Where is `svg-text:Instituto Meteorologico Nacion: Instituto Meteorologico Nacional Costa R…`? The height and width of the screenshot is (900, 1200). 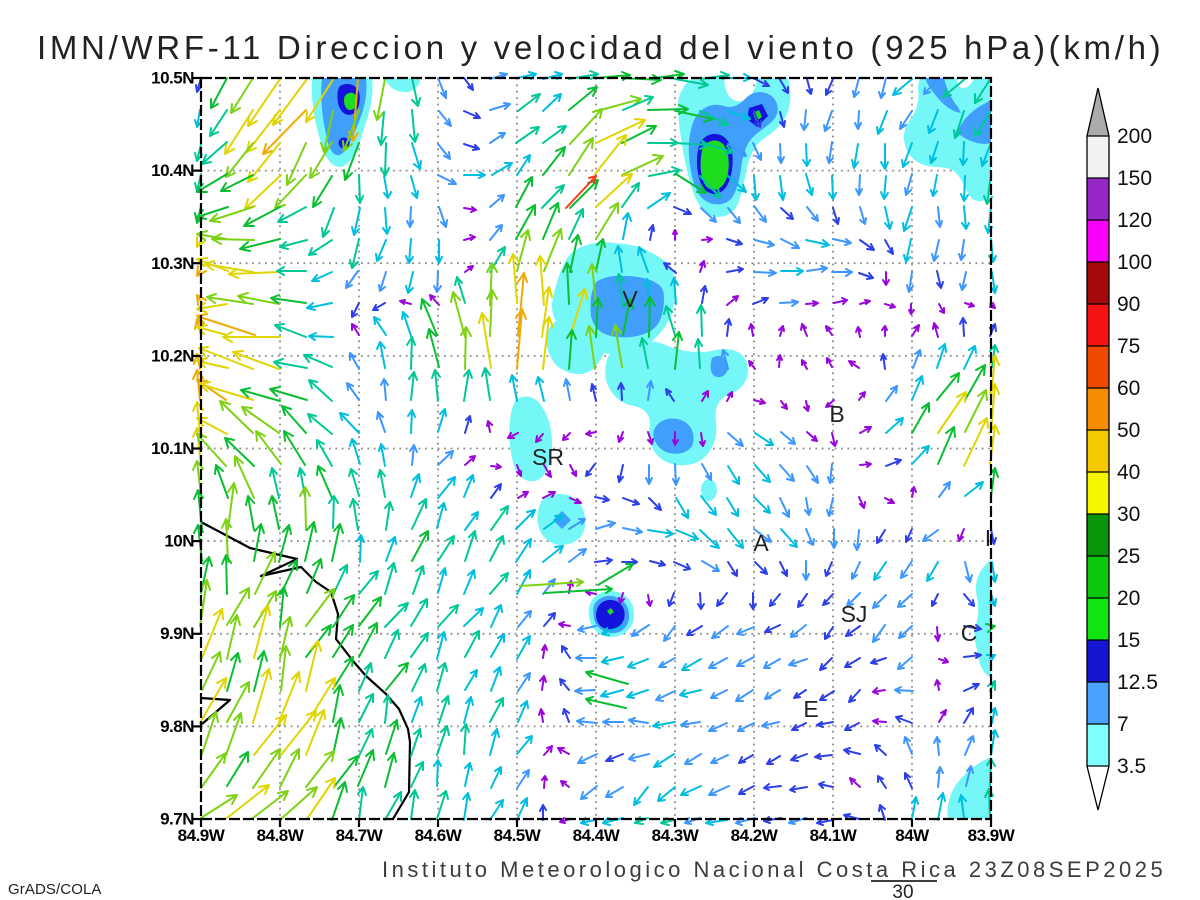 svg-text:Instituto Meteorologico Nacion: Instituto Meteorologico Nacional Costa R… is located at coordinates (774, 869).